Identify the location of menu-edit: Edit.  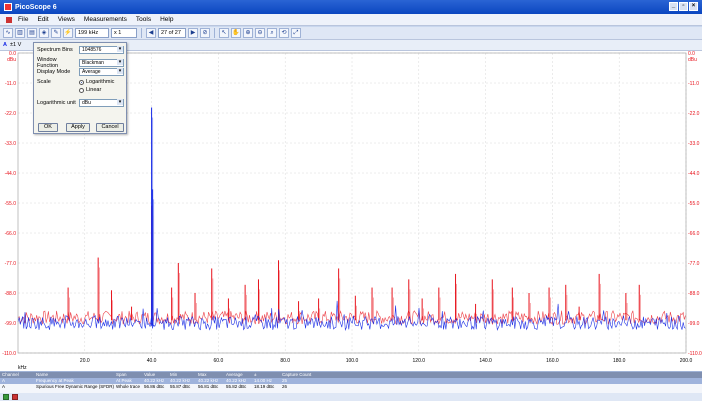
(43, 19).